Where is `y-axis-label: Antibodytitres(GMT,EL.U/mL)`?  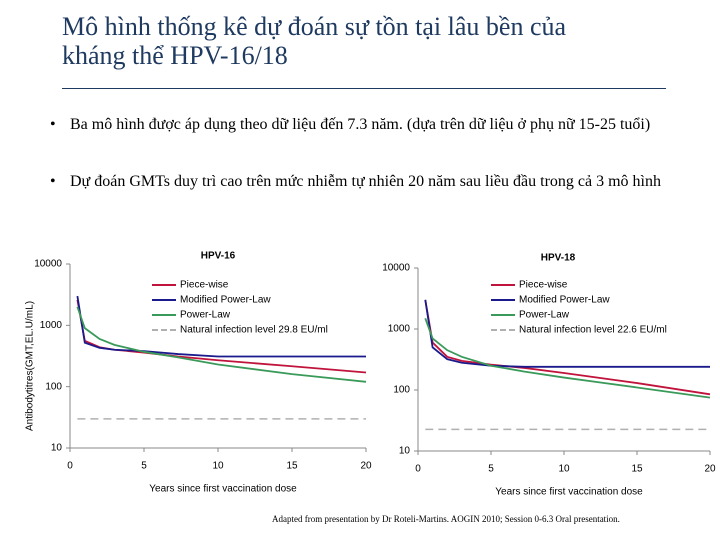 y-axis-label: Antibodytitres(GMT,EL.U/mL) is located at coordinates (30, 366).